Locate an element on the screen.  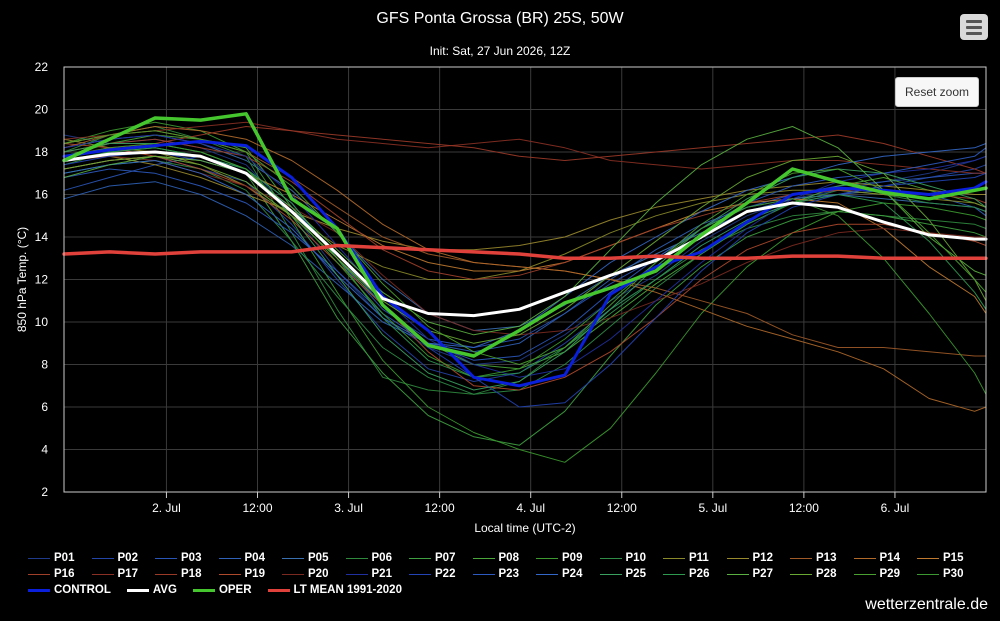
legend-item-p11: P11 is located at coordinates (695, 558).